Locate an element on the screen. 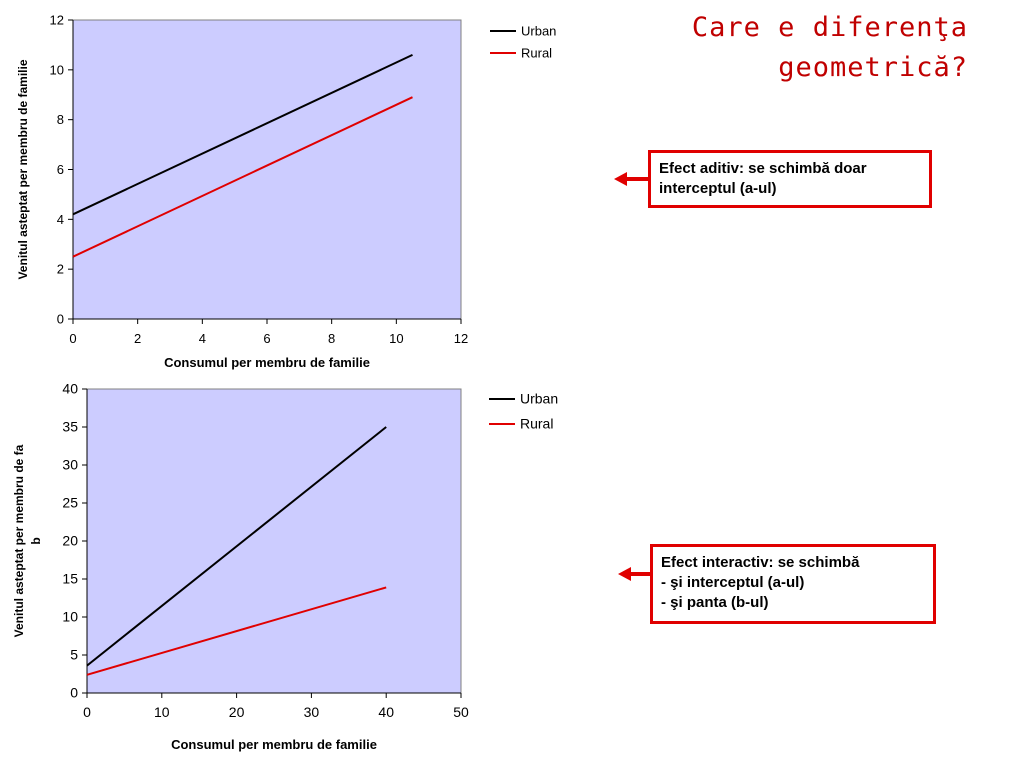 The image size is (1024, 768). chart2-x-tick-label: 50 is located at coordinates (461, 712).